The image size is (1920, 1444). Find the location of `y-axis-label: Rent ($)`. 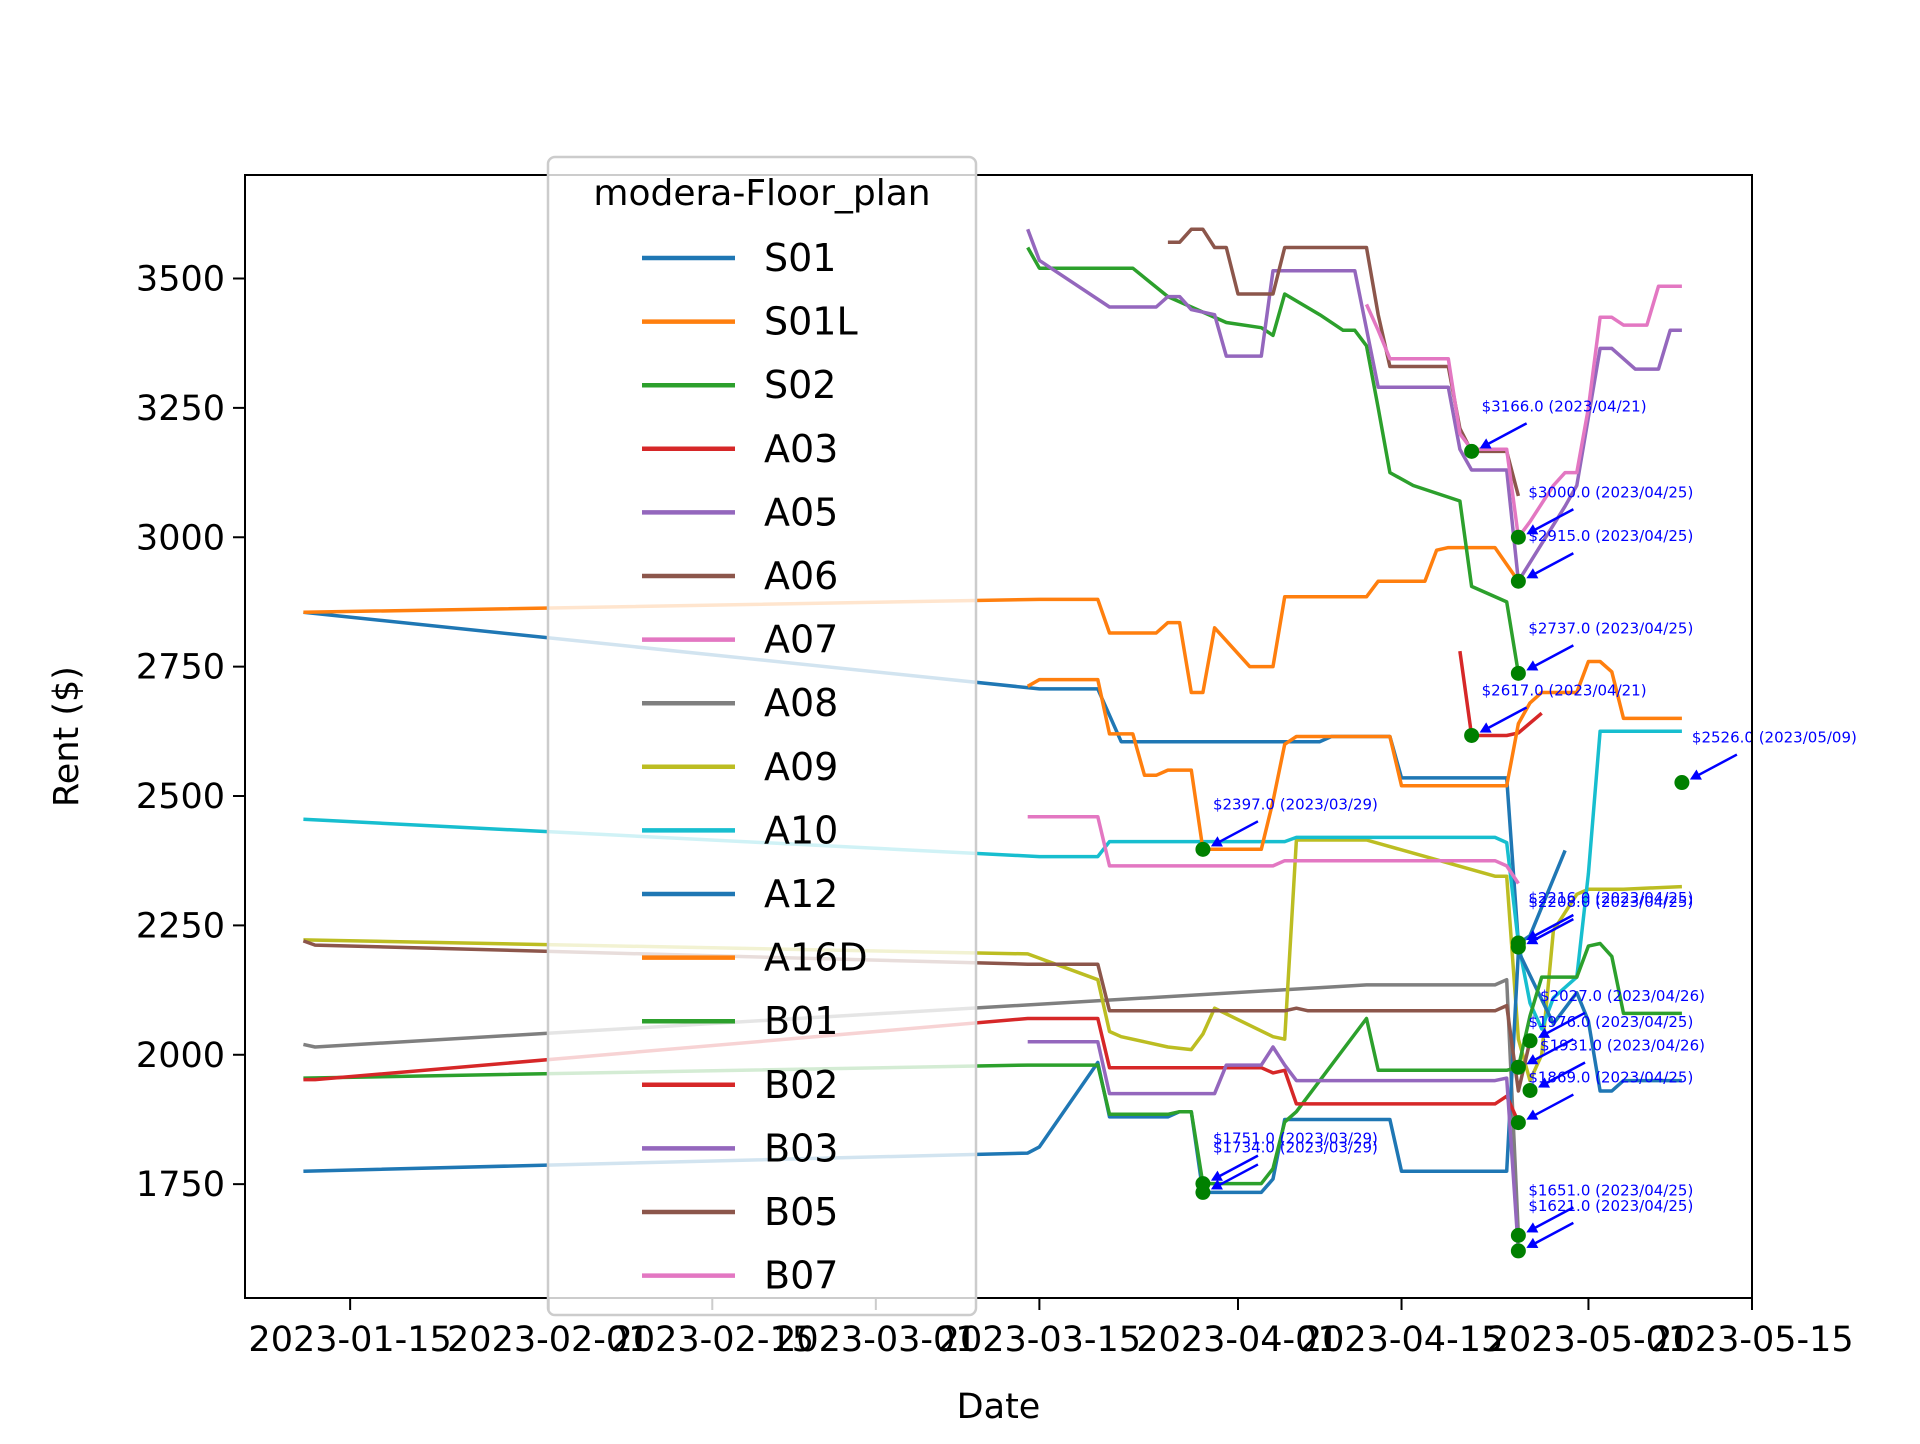

y-axis-label: Rent ($) is located at coordinates (67, 736).